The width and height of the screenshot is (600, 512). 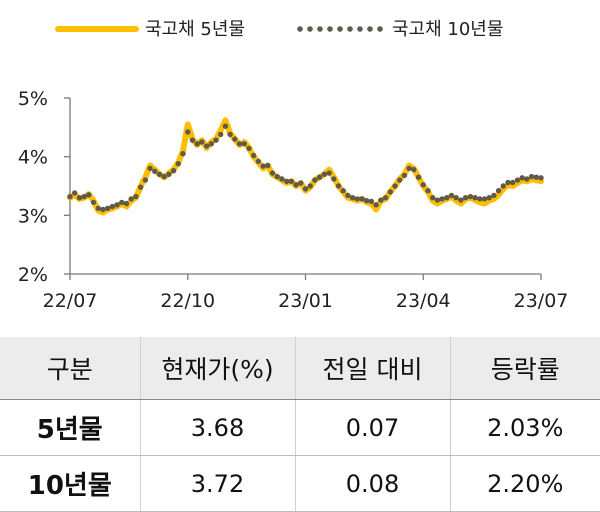 What do you see at coordinates (187, 301) in the screenshot?
I see `x-tick-label: 22/10` at bounding box center [187, 301].